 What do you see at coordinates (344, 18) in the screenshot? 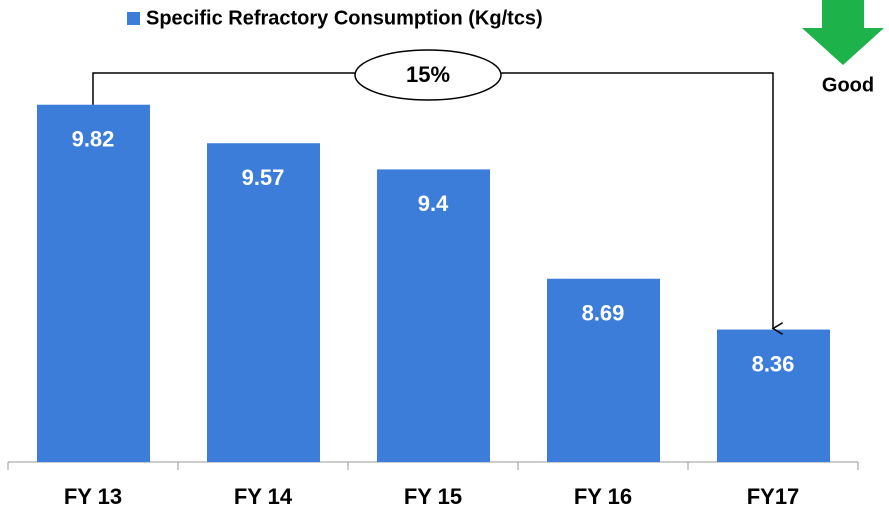
I see `legend-label: Specific Refractory Consumption (Kg/tcs)` at bounding box center [344, 18].